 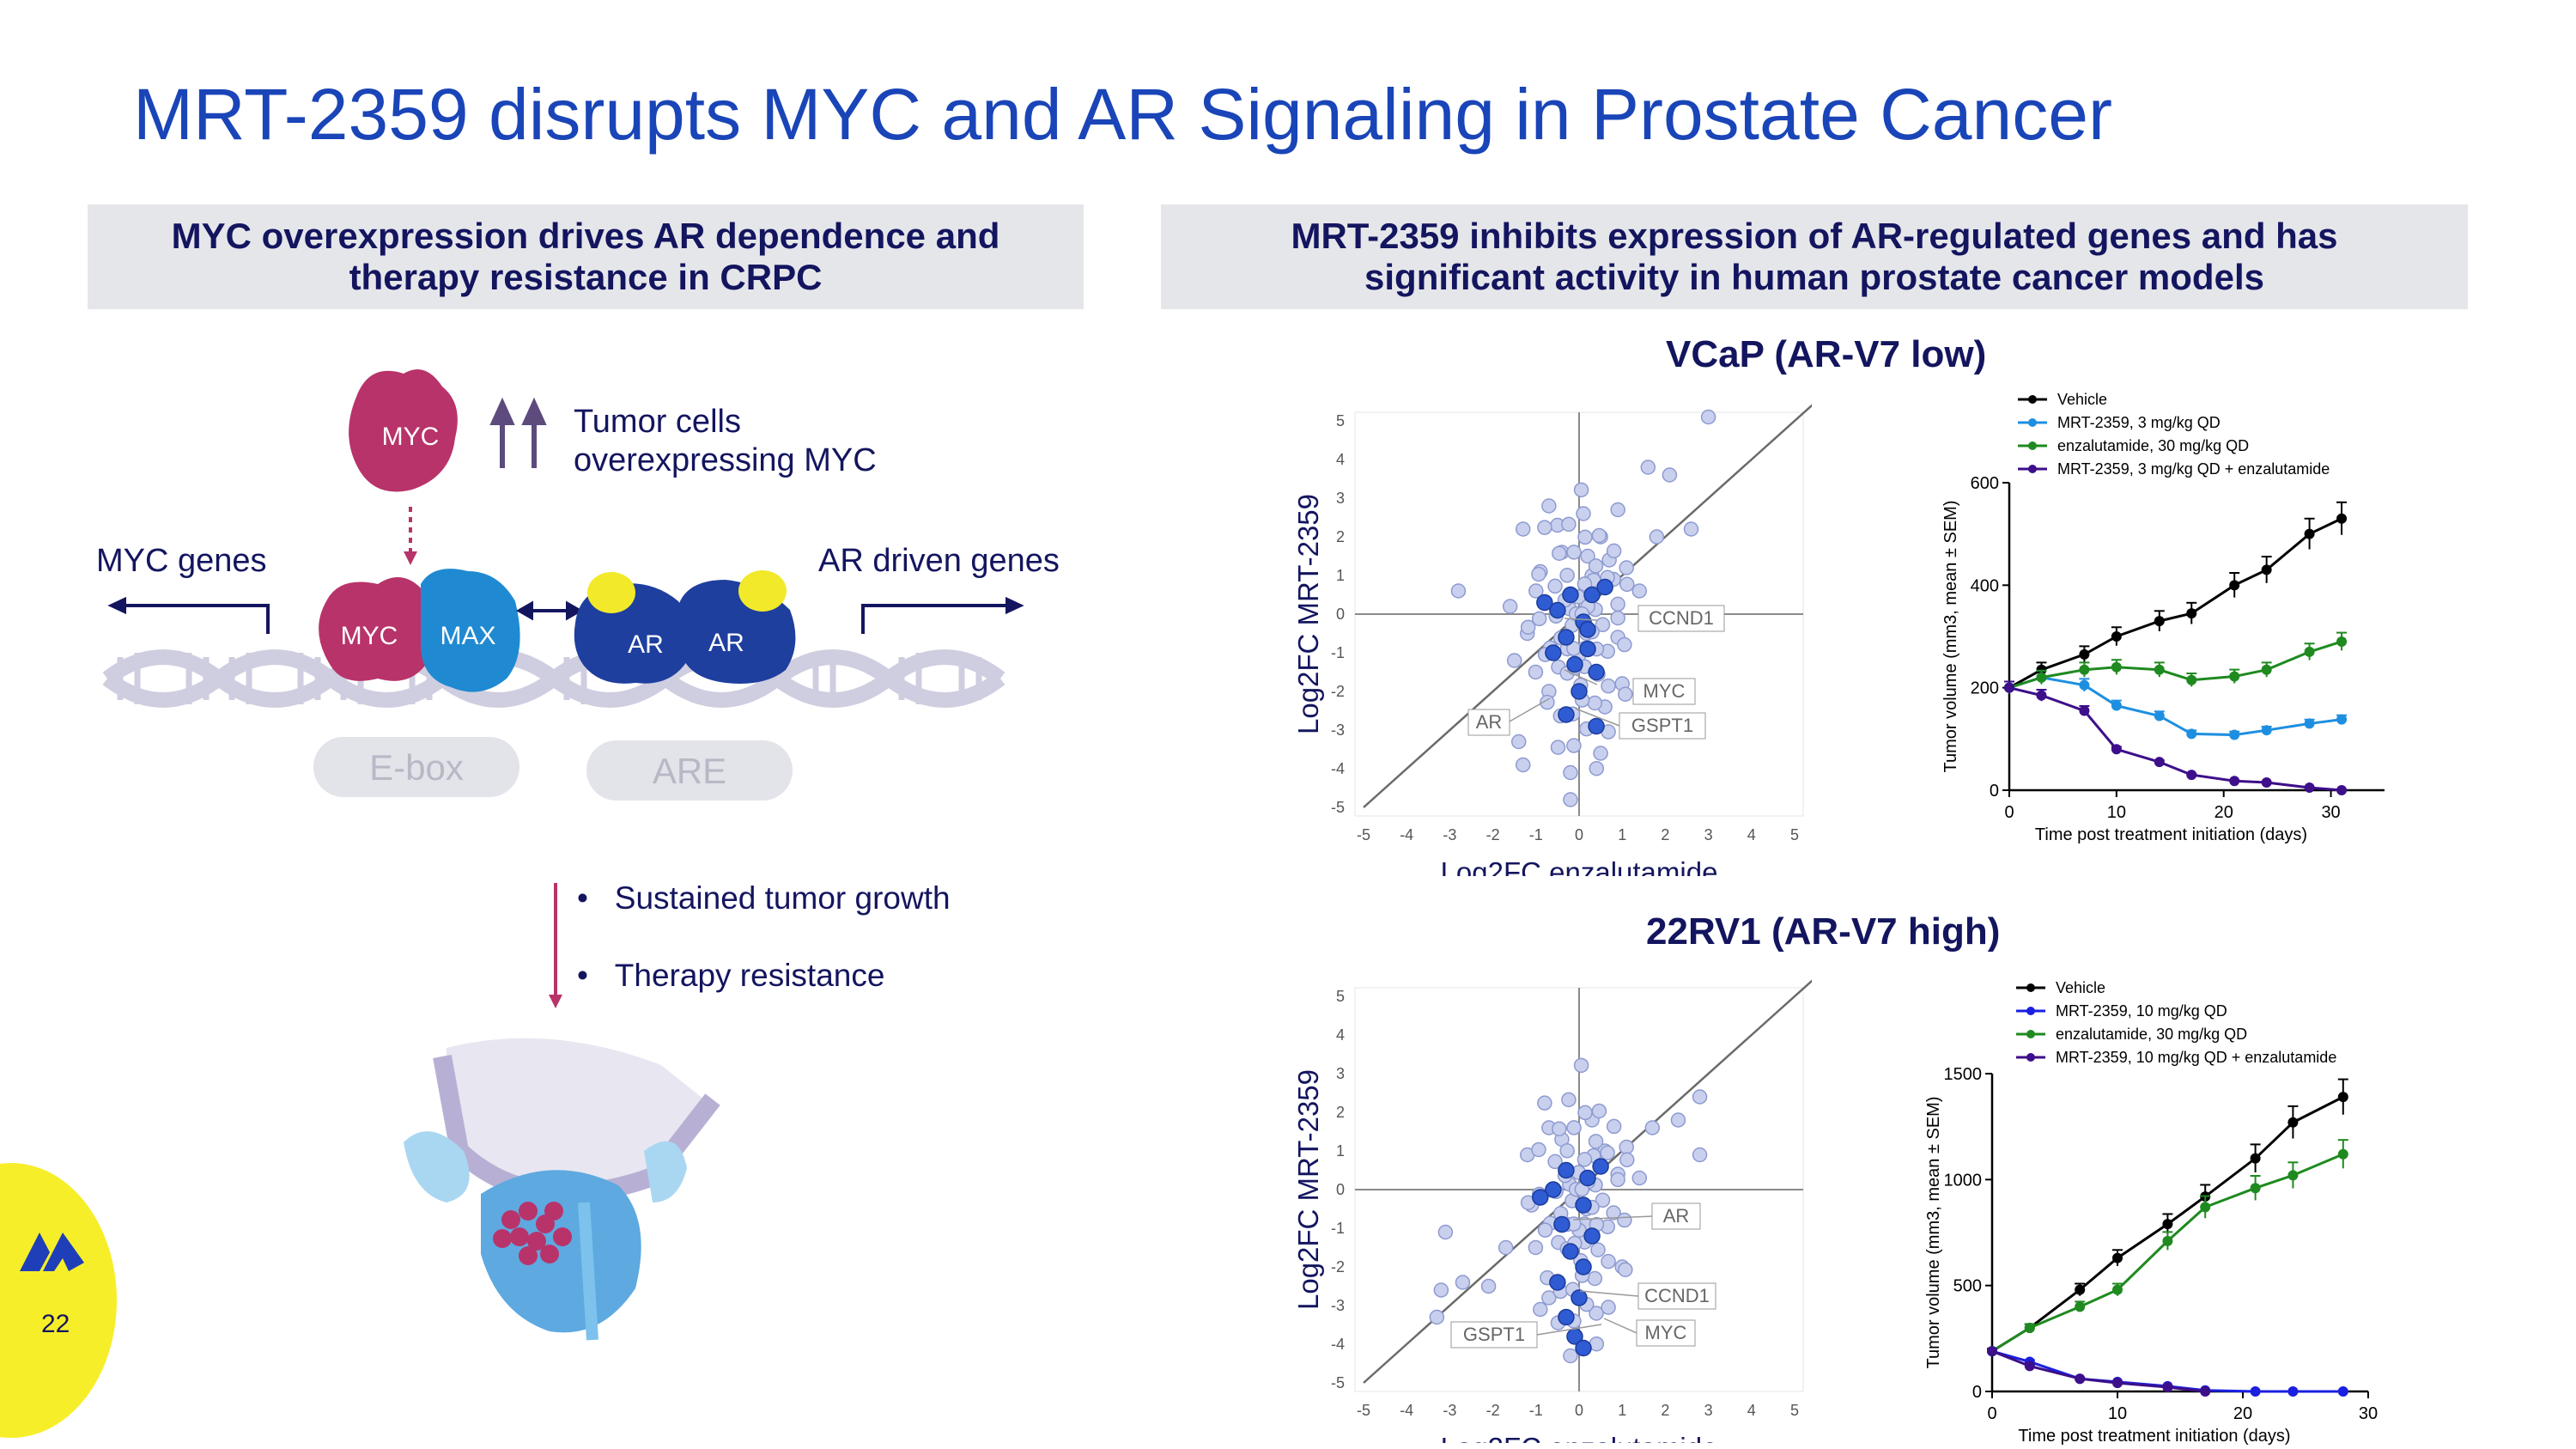 I want to click on myc-top-label: MYC, so click(x=411, y=437).